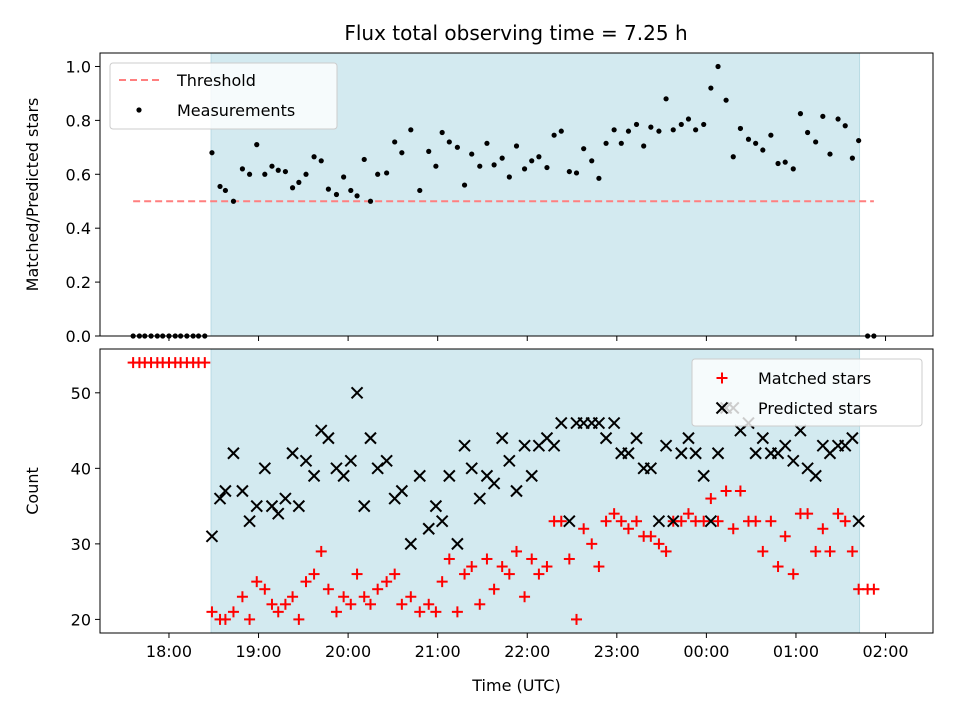 This screenshot has width=960, height=720. What do you see at coordinates (673, 521) in the screenshot?
I see `bottom-point-1-62-b` at bounding box center [673, 521].